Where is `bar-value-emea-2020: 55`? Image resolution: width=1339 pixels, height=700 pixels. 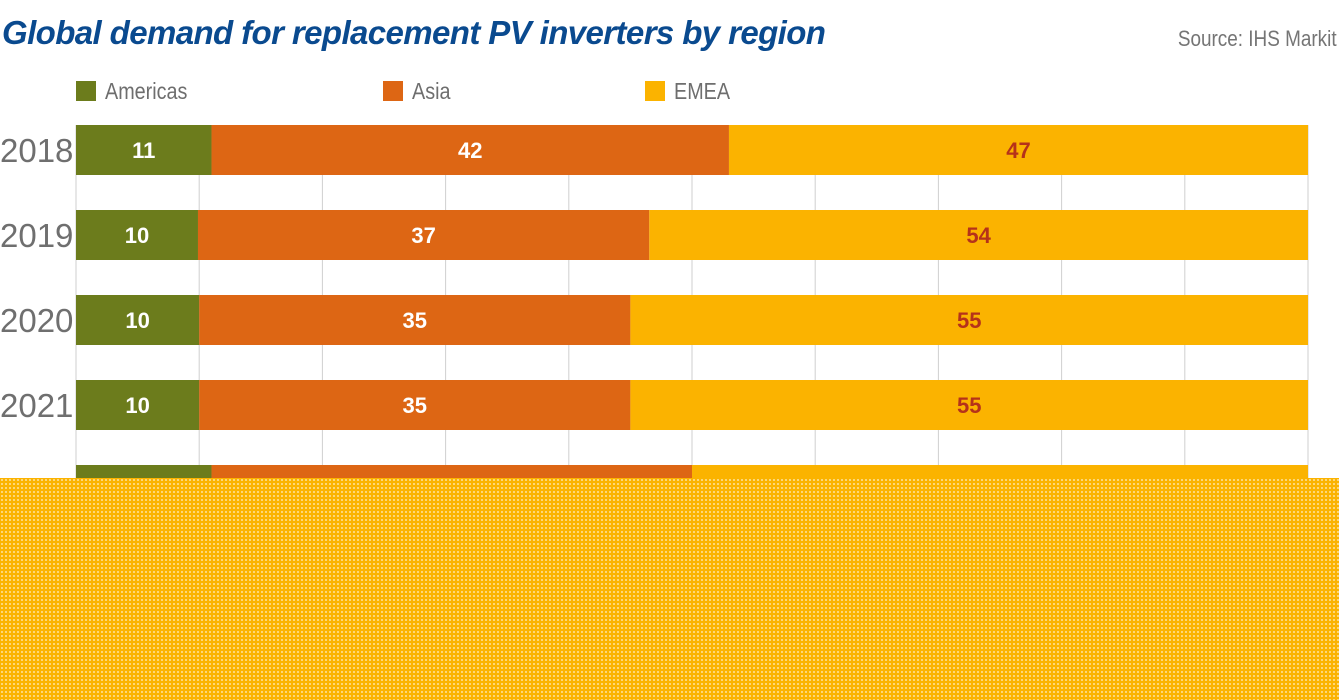 bar-value-emea-2020: 55 is located at coordinates (969, 320).